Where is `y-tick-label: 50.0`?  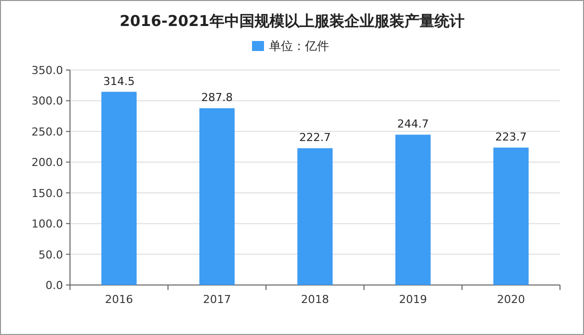 y-tick-label: 50.0 is located at coordinates (50, 255).